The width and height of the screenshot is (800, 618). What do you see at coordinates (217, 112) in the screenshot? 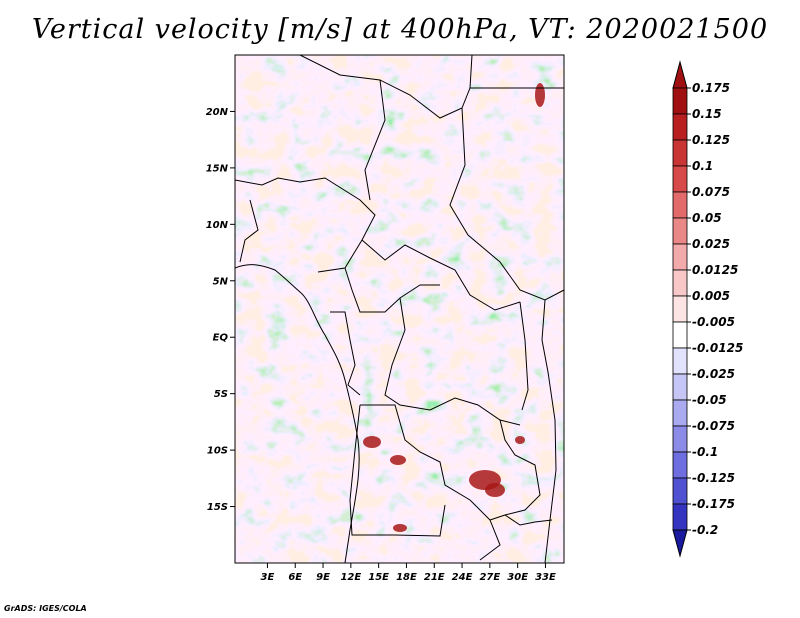
I see `lat-tick-label: 20N` at bounding box center [217, 112].